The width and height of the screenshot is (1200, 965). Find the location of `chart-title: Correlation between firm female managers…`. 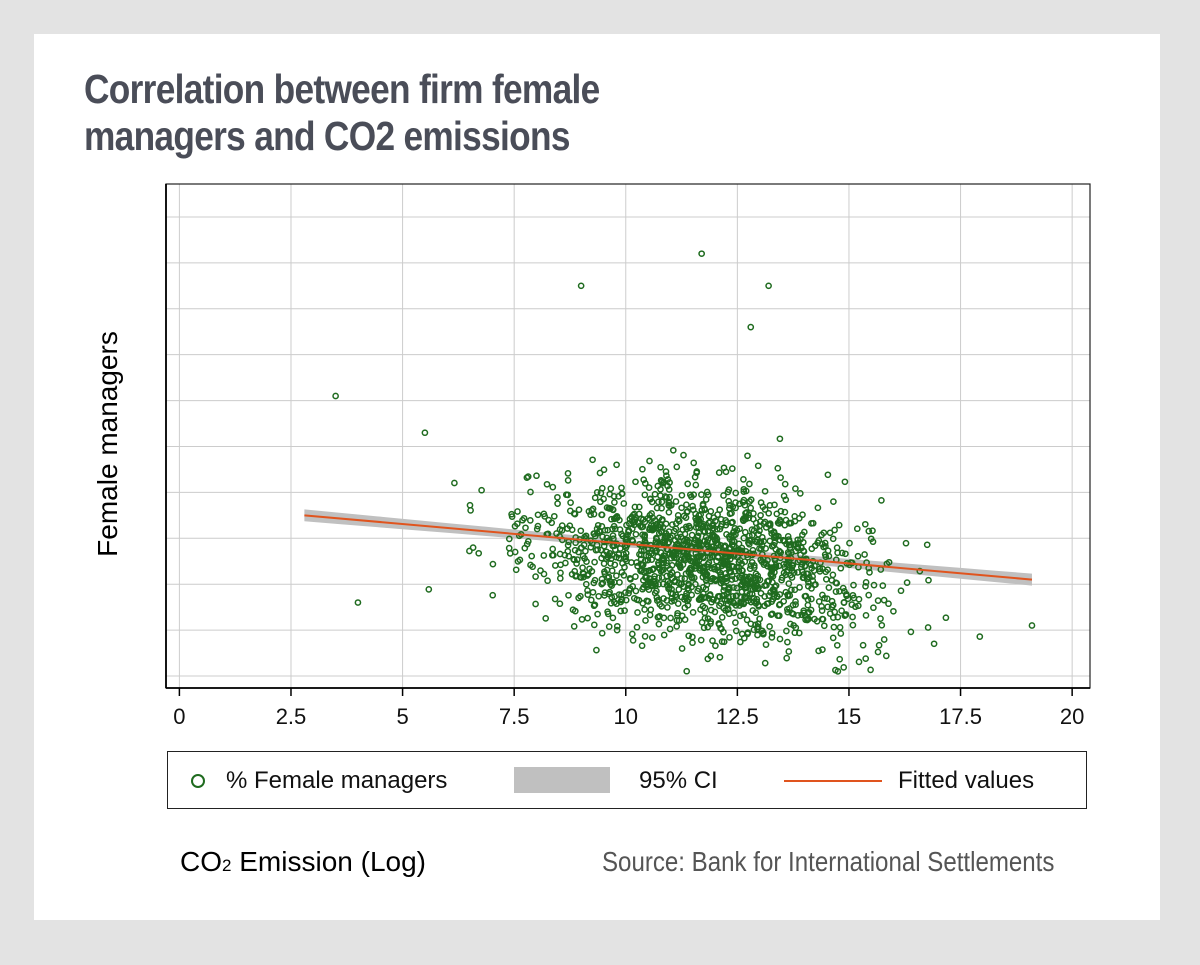

chart-title: Correlation between firm female managers… is located at coordinates (385, 113).